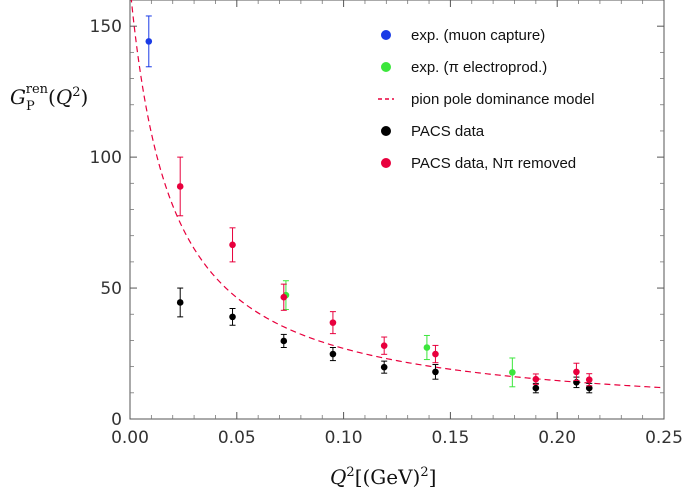 This screenshot has width=690, height=502. What do you see at coordinates (664, 438) in the screenshot?
I see `x-tick-label: 0.25` at bounding box center [664, 438].